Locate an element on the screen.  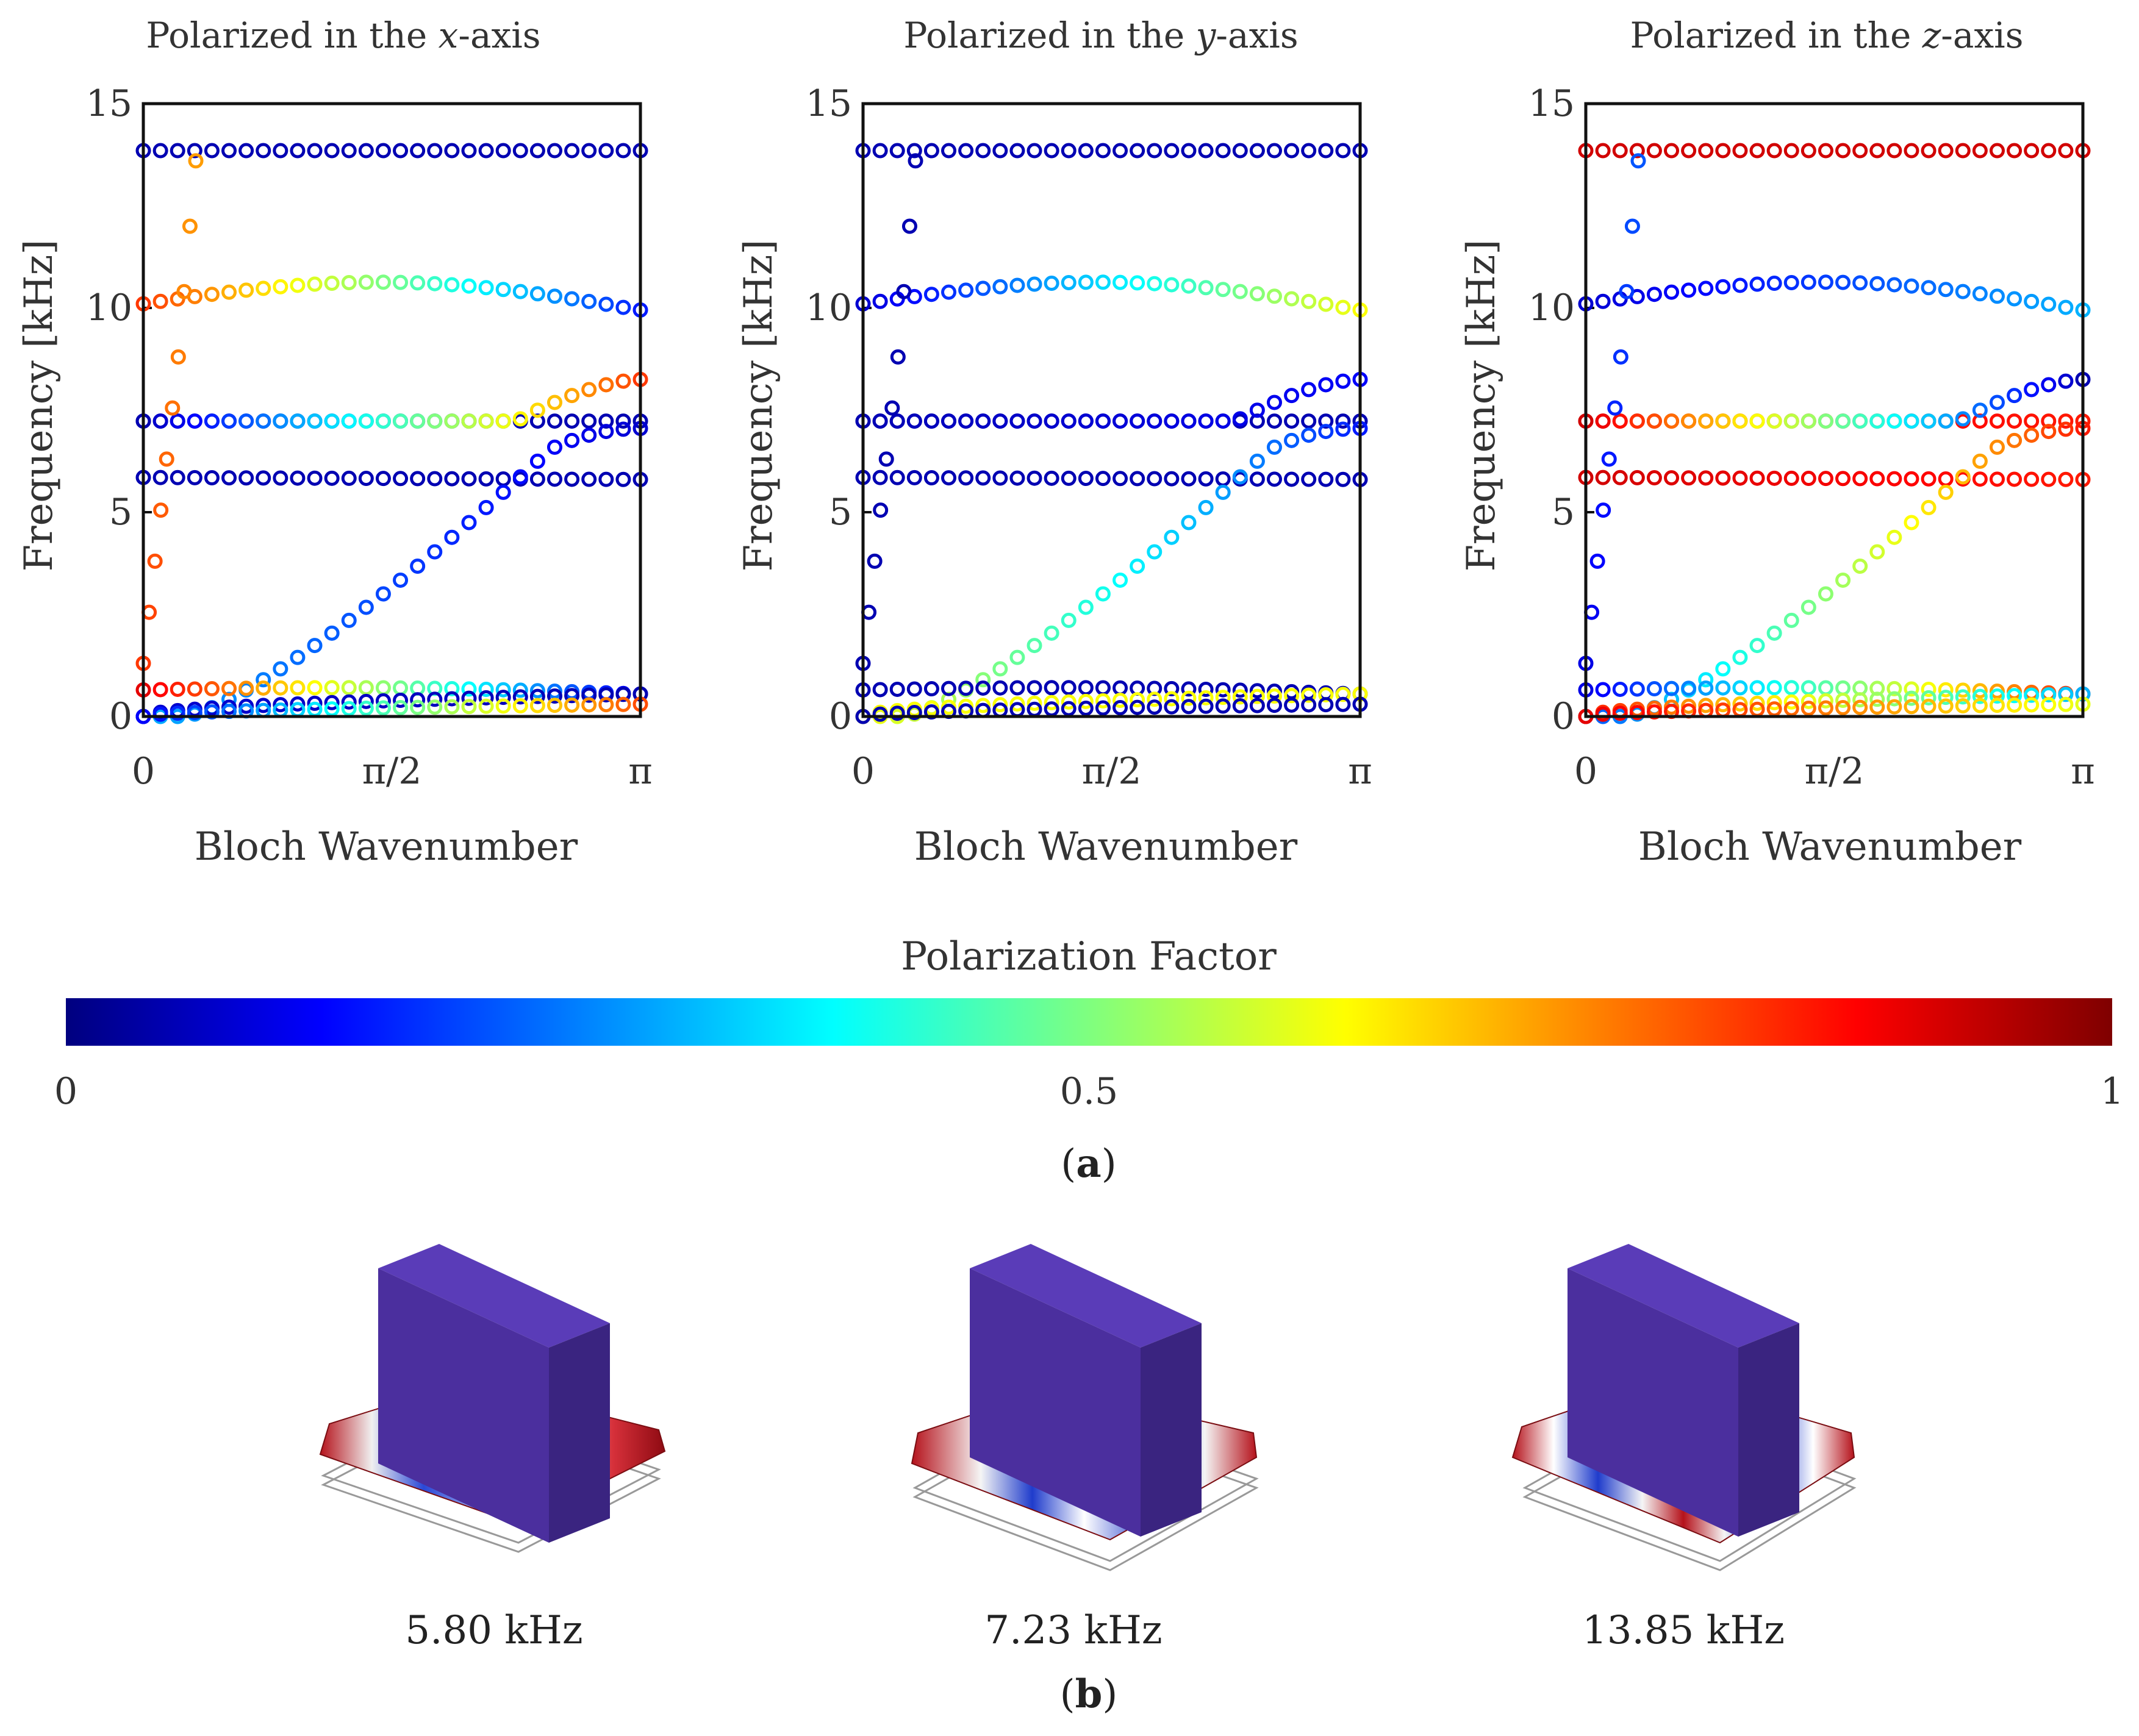
colorbar-tick-label: 0 is located at coordinates (65, 1091).